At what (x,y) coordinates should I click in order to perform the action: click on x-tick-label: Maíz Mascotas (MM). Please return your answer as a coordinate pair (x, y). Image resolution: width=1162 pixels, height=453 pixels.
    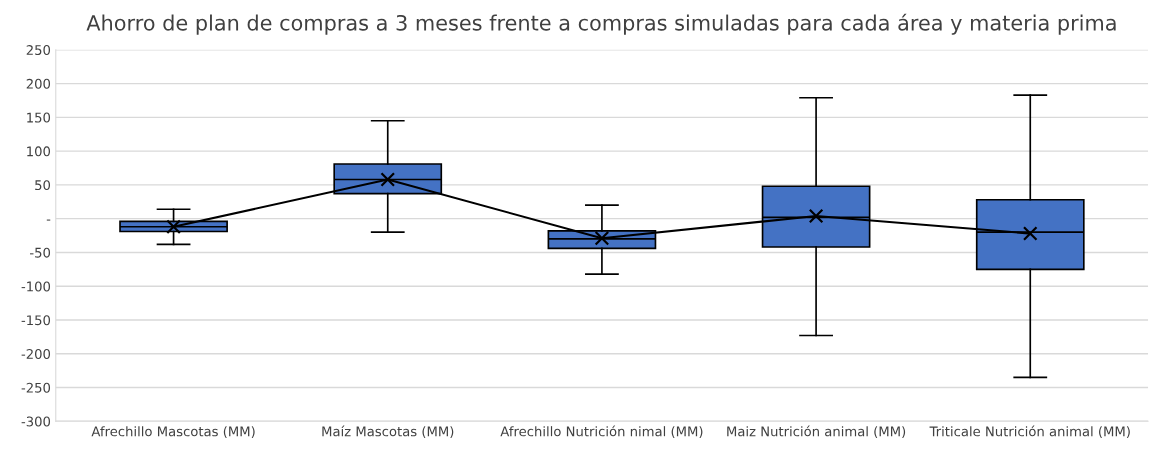
    Looking at the image, I should click on (388, 431).